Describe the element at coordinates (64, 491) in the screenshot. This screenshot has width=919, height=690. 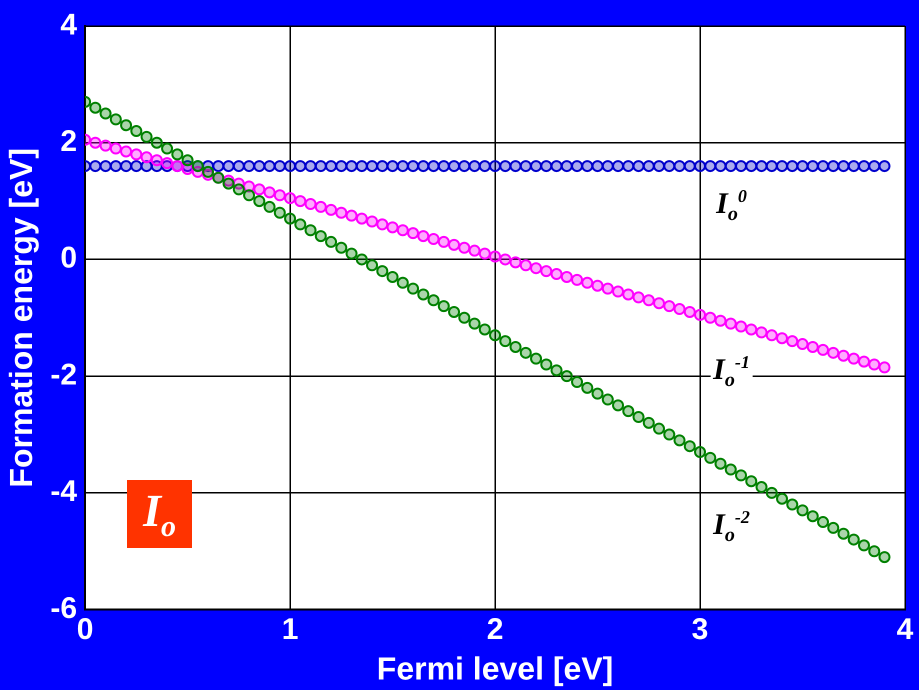
I see `y-tick-label: -4` at that location.